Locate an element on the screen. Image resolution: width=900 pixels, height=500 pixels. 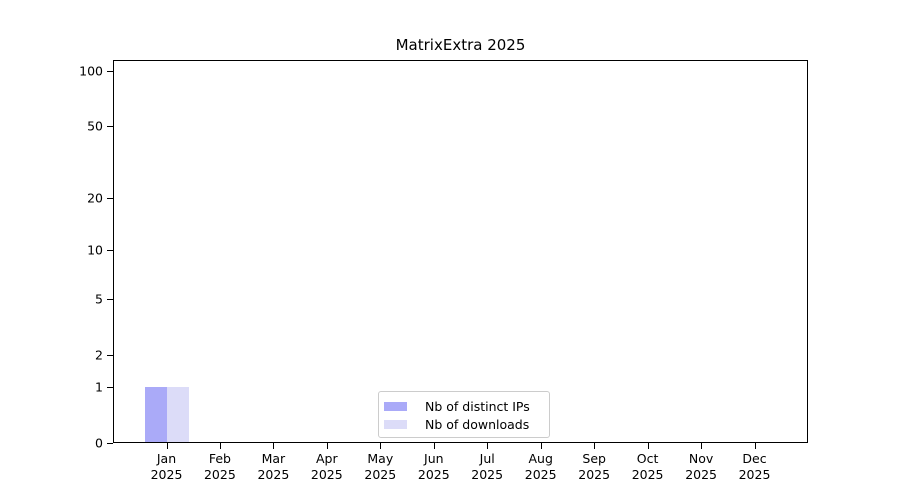
y-axis-tick-label: 10 is located at coordinates (95, 250).